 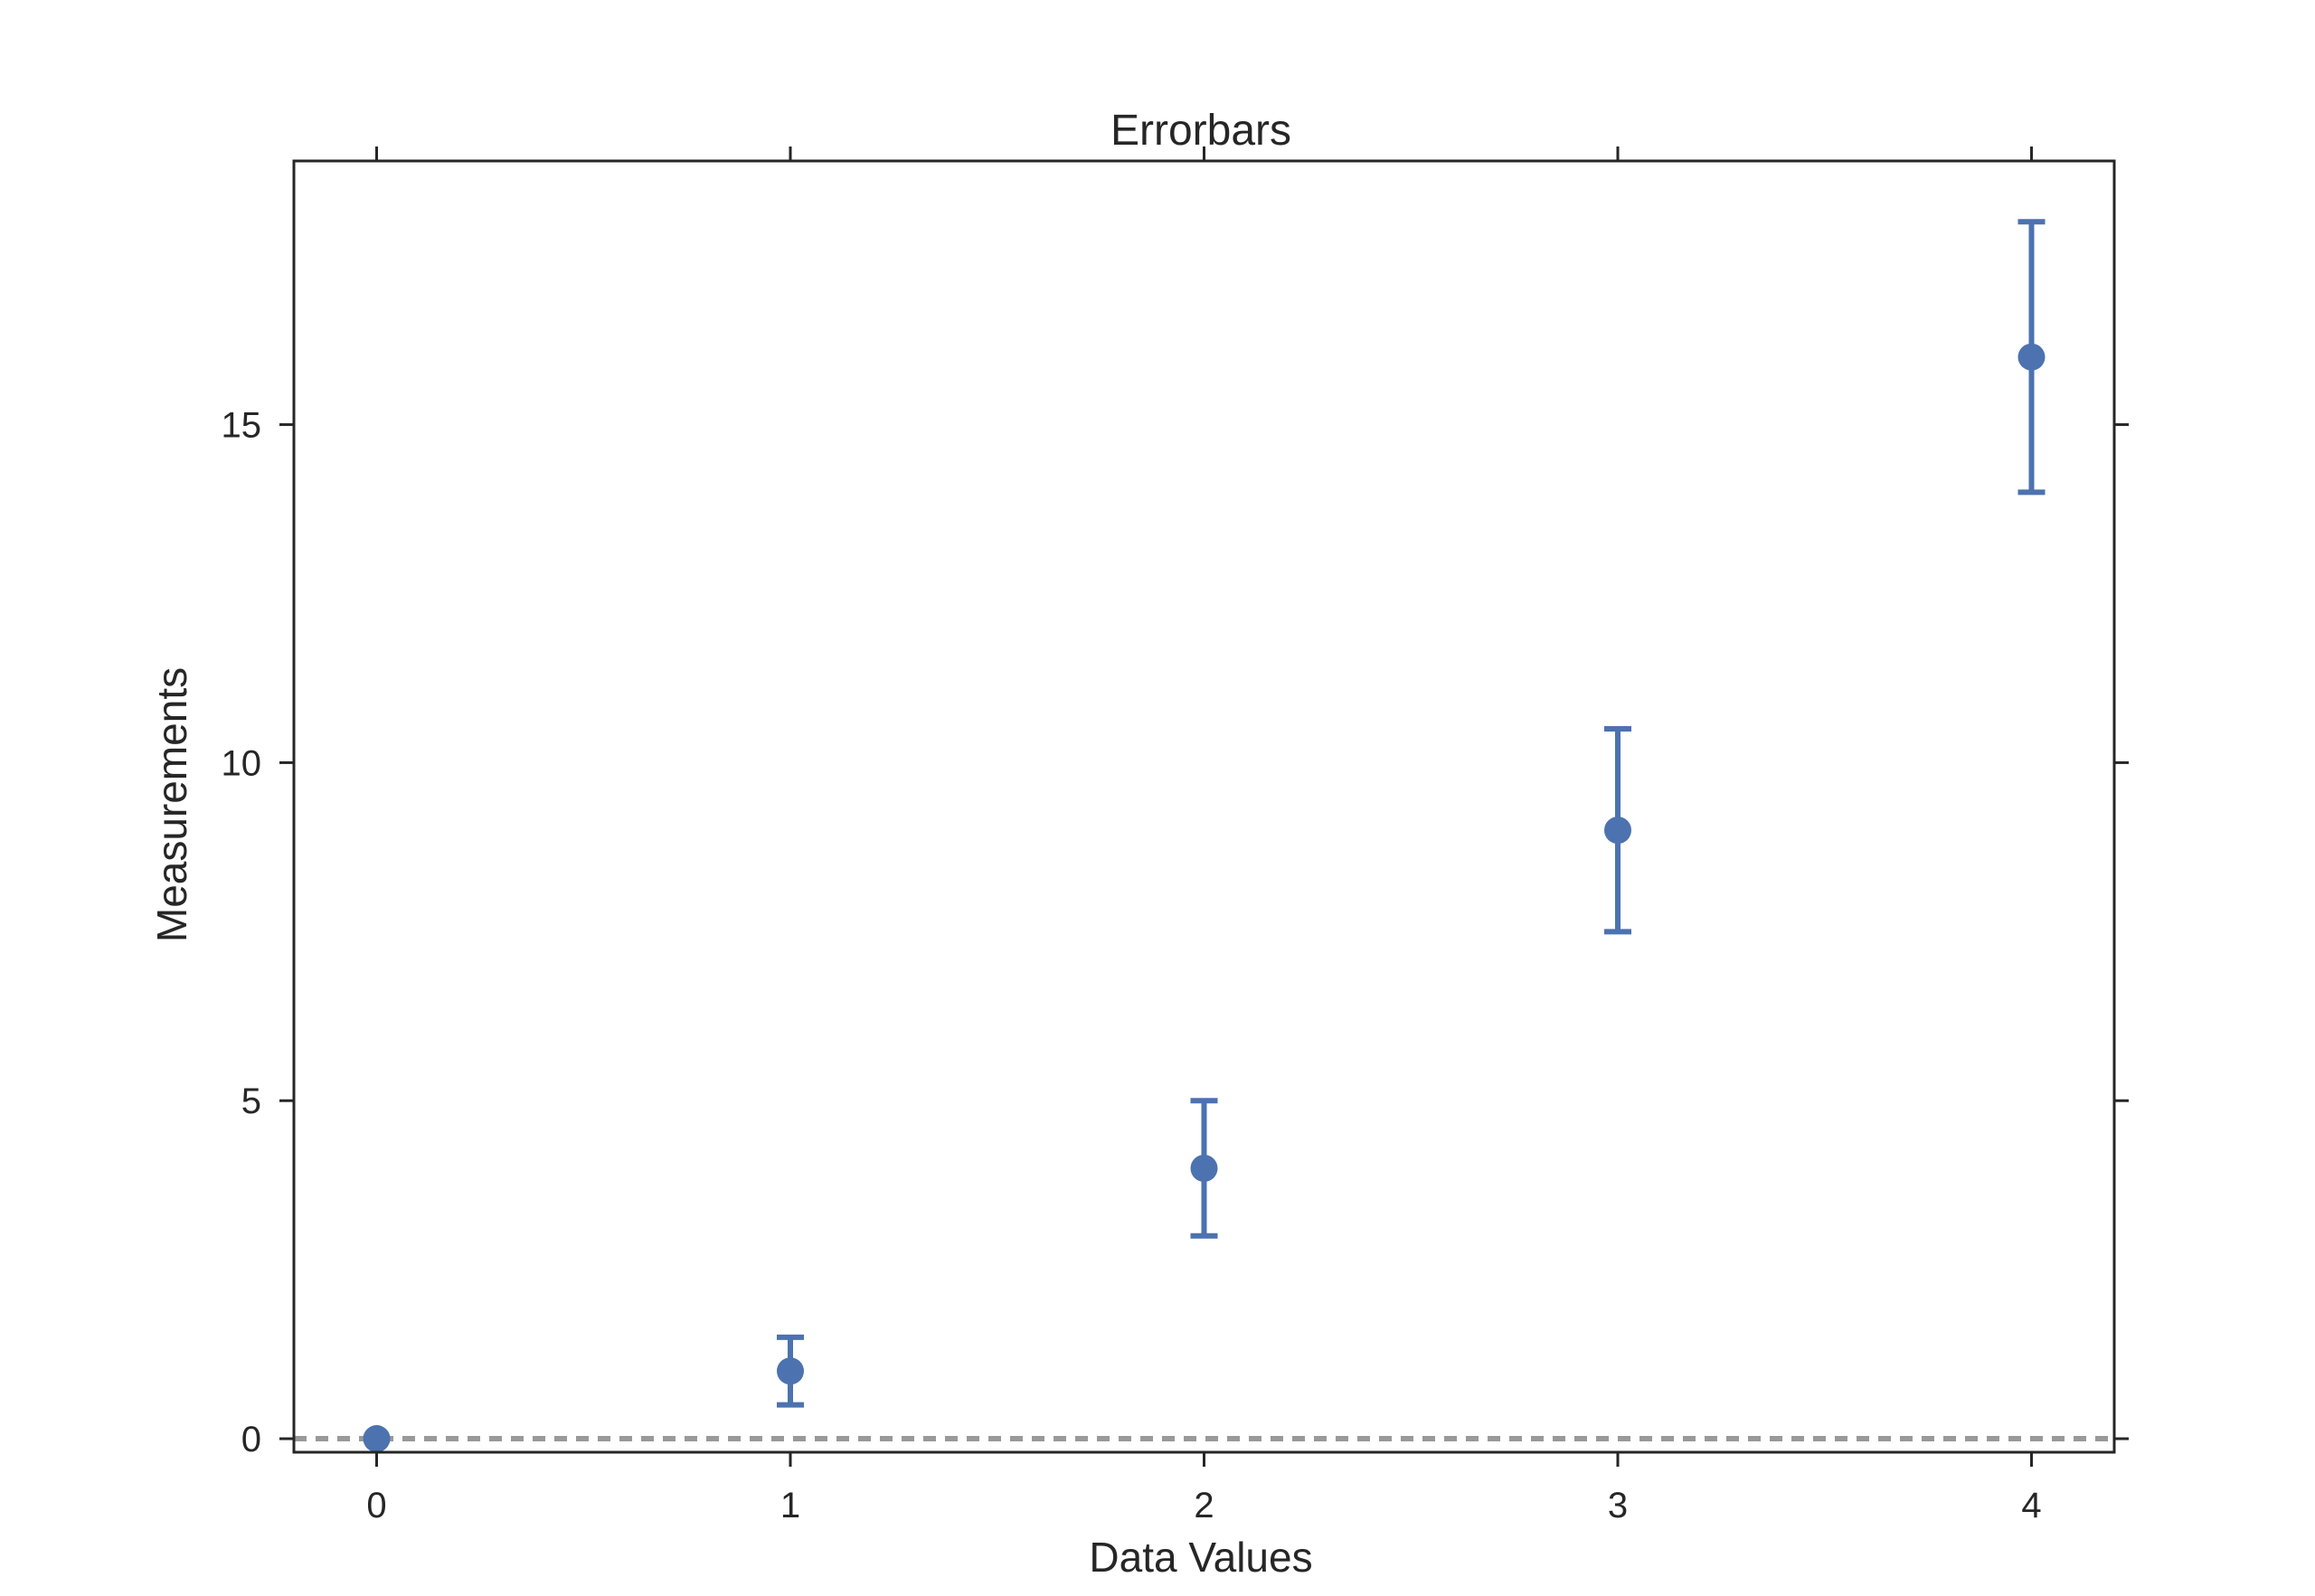 What do you see at coordinates (171, 805) in the screenshot?
I see `y-axis-label: Measurements` at bounding box center [171, 805].